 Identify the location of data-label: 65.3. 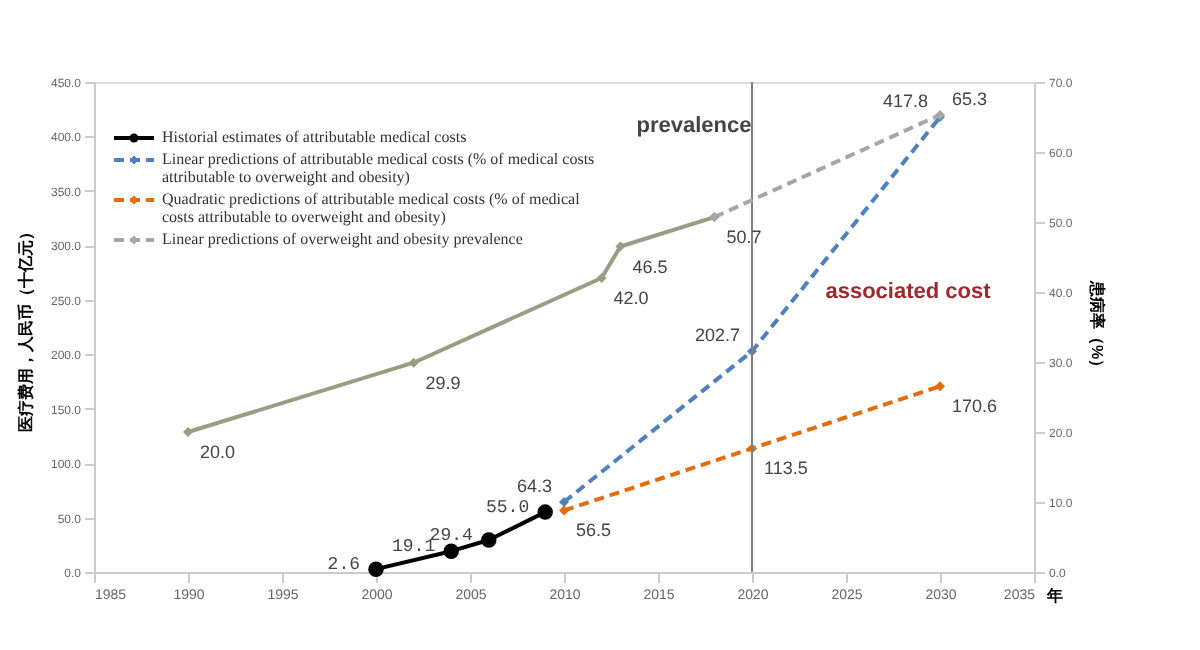
(970, 98).